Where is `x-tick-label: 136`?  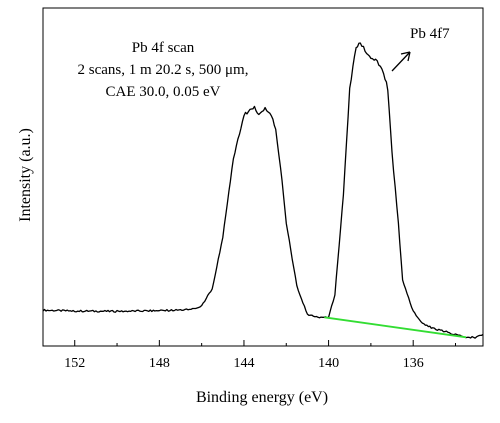
x-tick-label: 136 is located at coordinates (413, 363).